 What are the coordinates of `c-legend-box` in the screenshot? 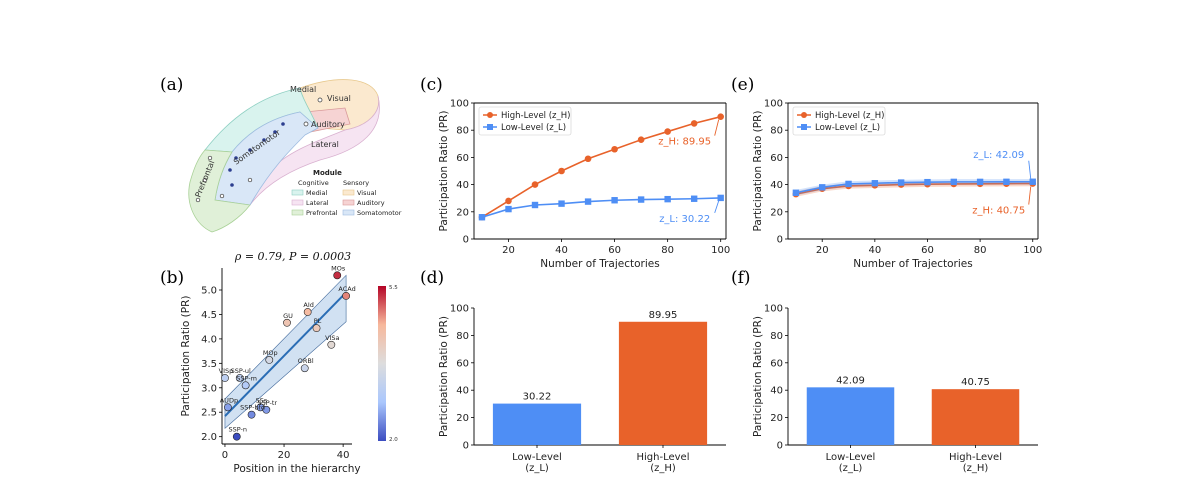 It's located at (525, 121).